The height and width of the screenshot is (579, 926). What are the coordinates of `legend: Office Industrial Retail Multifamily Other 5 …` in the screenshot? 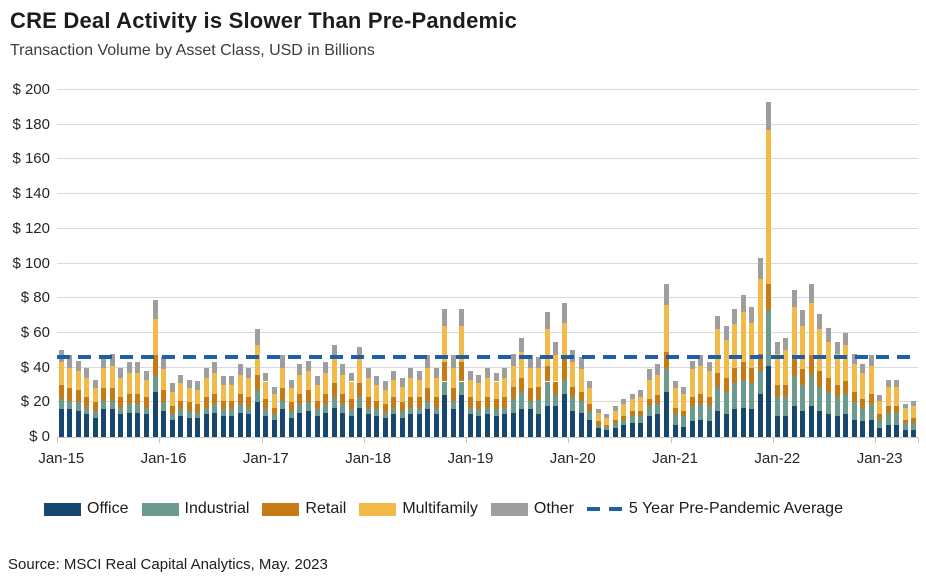 It's located at (480, 509).